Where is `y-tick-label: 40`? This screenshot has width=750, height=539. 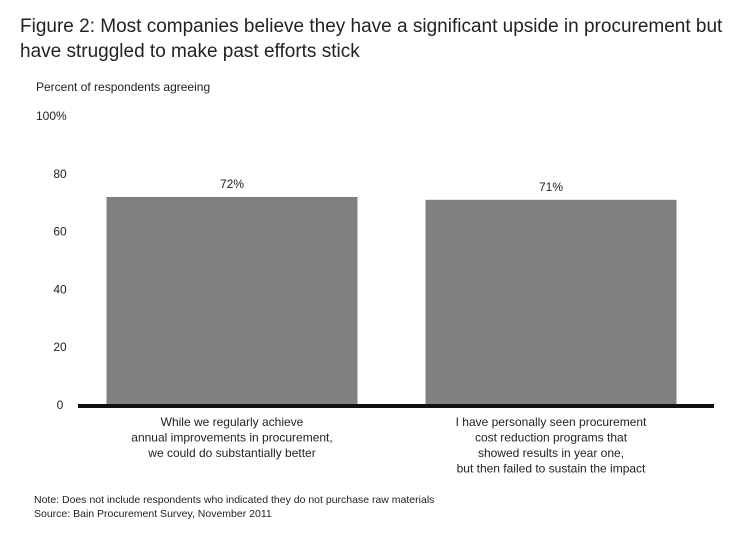 y-tick-label: 40 is located at coordinates (60, 289).